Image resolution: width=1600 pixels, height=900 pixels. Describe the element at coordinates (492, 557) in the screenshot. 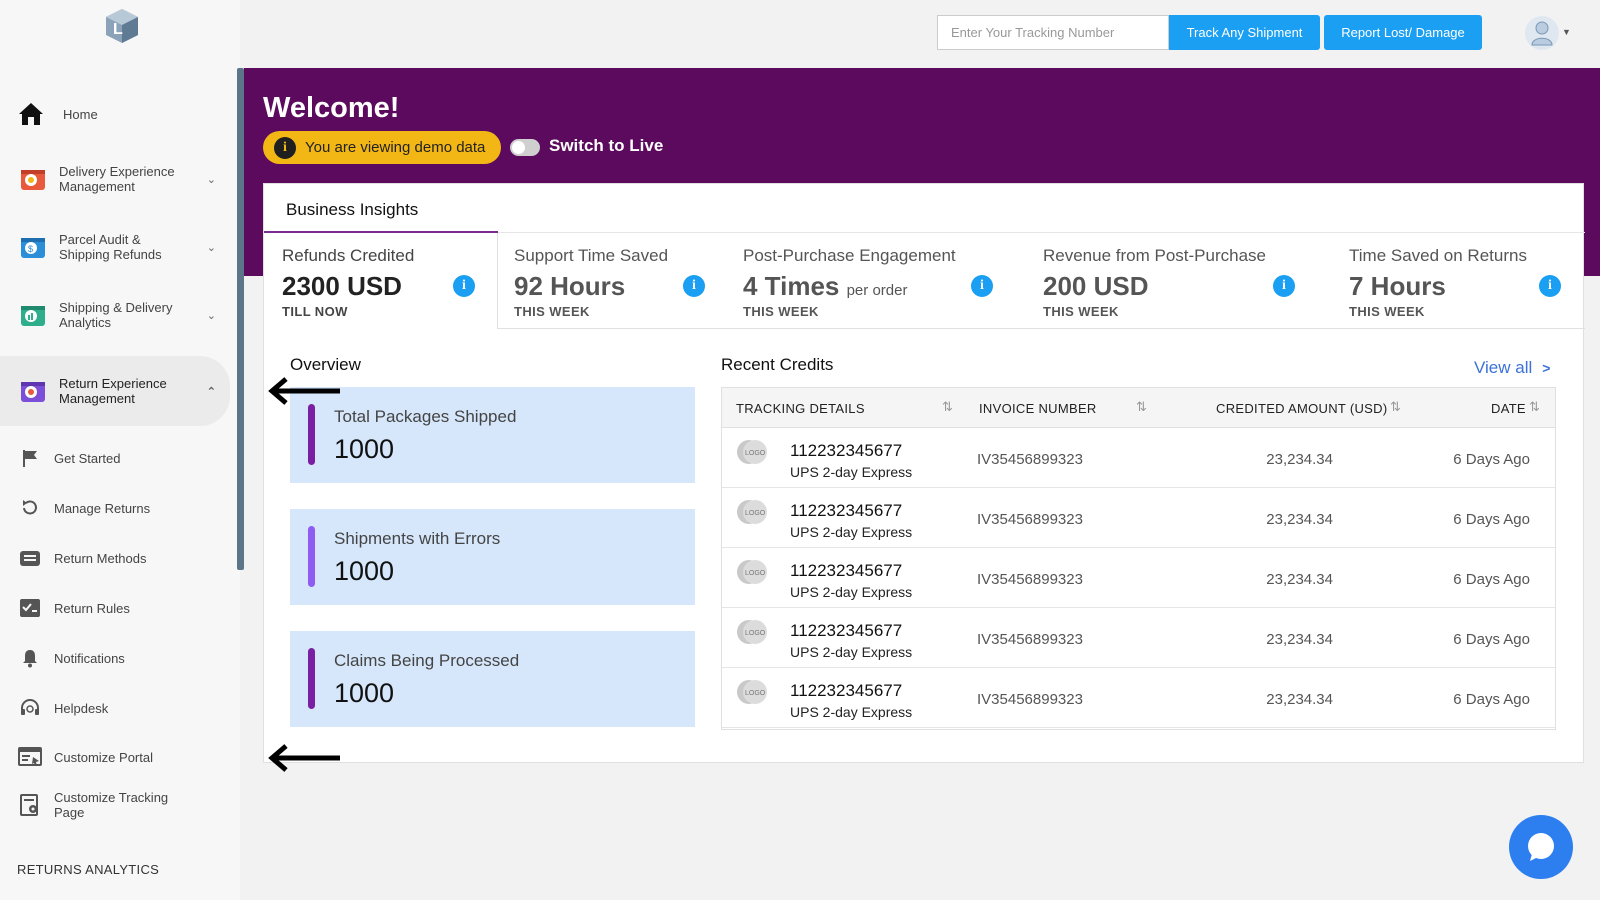

I see `overview-card-shipments-errors: Shipments with Errors 1000` at that location.